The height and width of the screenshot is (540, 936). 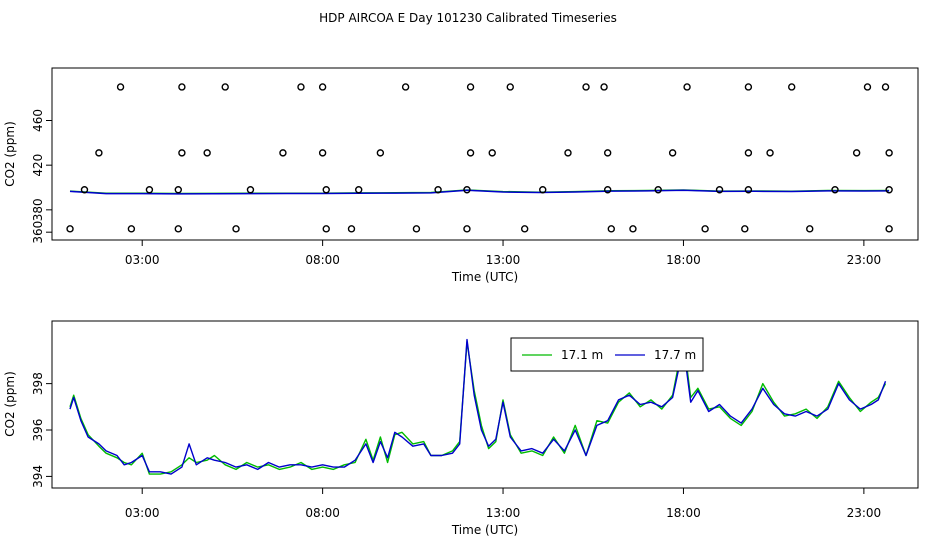 I want to click on top-y-tick-label: 360, so click(x=38, y=232).